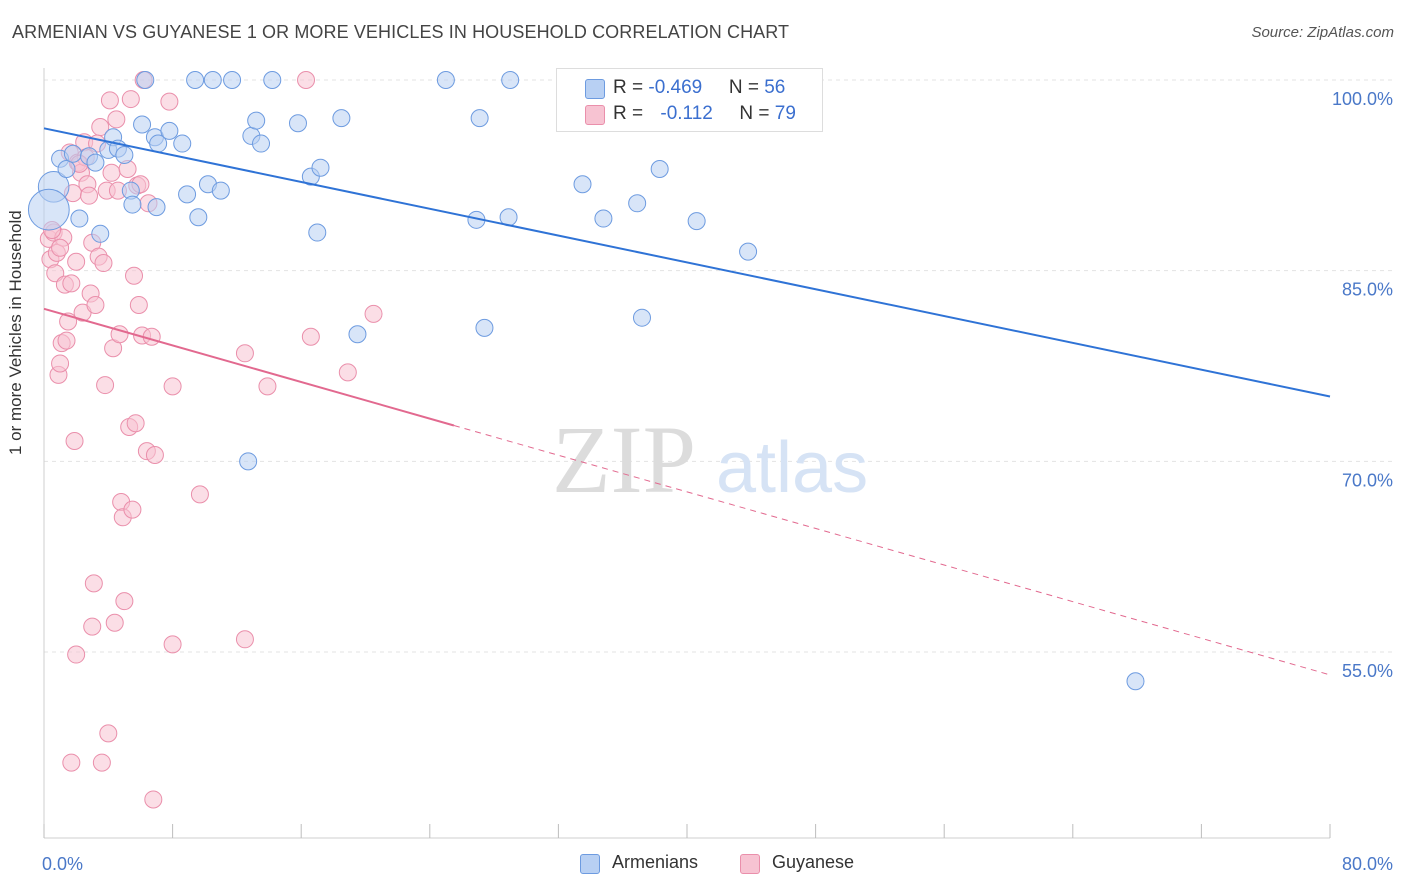  Describe the element at coordinates (249, 367) in the screenshot. I see `guyanese-trend-line-solid` at that location.